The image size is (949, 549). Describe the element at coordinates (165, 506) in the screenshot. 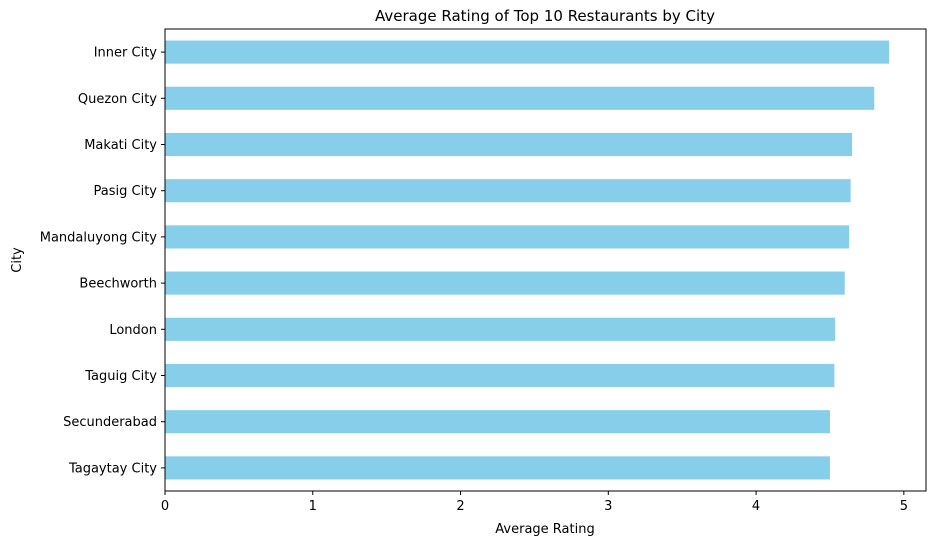

I see `x-tick-label: 0` at that location.